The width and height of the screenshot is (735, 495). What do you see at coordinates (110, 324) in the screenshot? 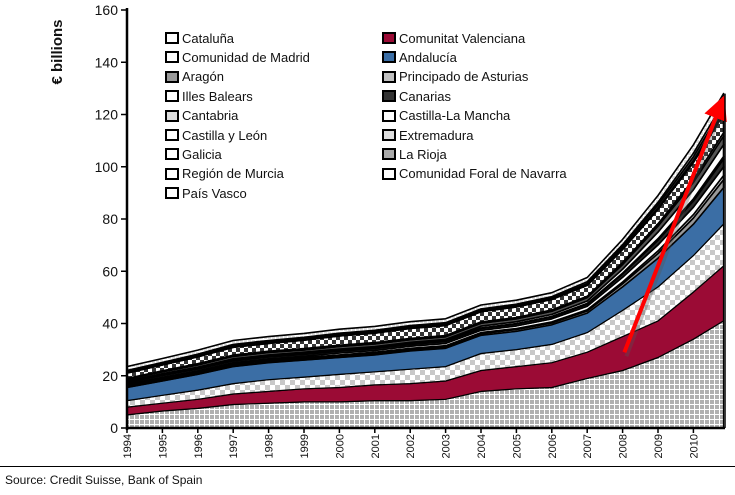
I see `y-tick-label: 40` at bounding box center [110, 324].